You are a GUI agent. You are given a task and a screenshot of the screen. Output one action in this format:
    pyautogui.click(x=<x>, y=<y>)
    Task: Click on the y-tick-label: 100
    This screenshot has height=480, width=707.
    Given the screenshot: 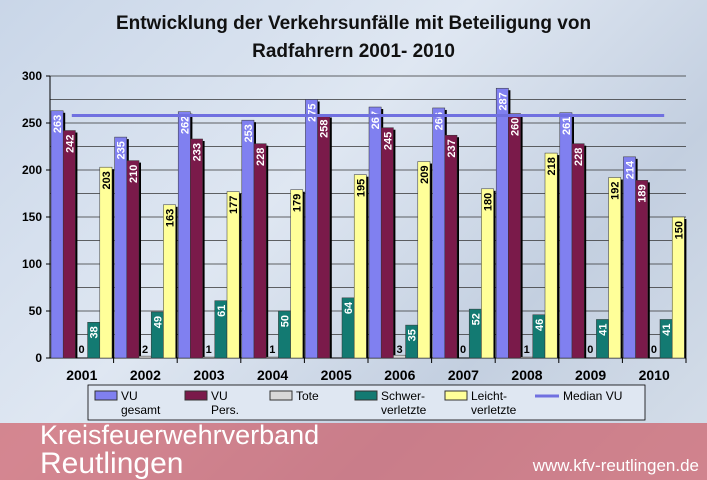 What is the action you would take?
    pyautogui.click(x=32, y=264)
    